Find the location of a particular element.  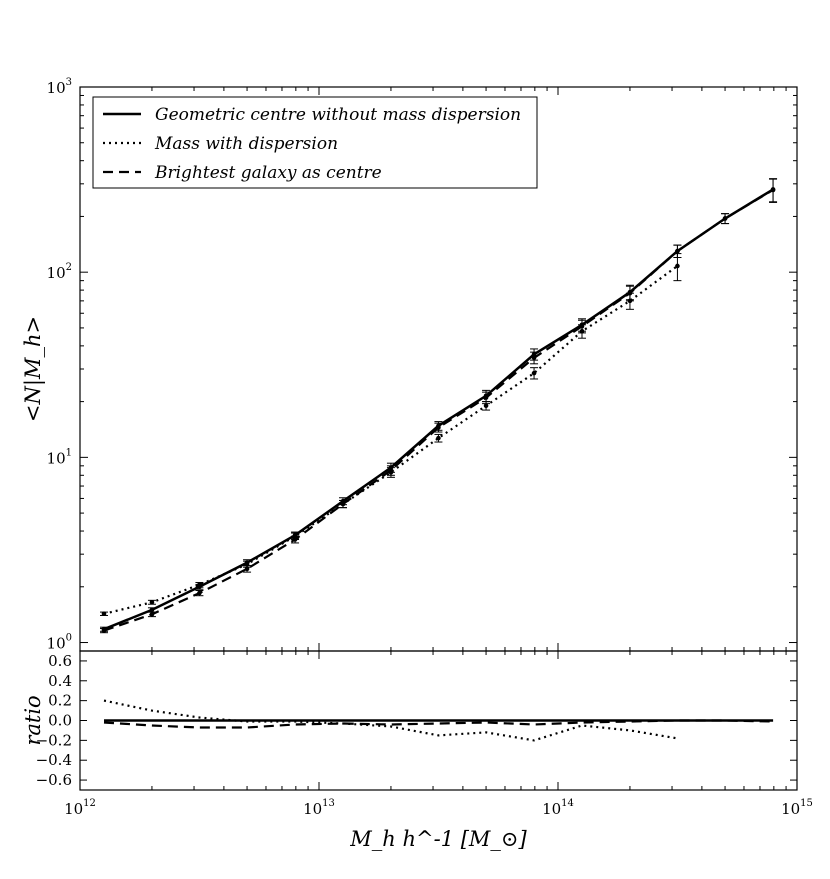

x-tick-label: 1013 is located at coordinates (319, 808).